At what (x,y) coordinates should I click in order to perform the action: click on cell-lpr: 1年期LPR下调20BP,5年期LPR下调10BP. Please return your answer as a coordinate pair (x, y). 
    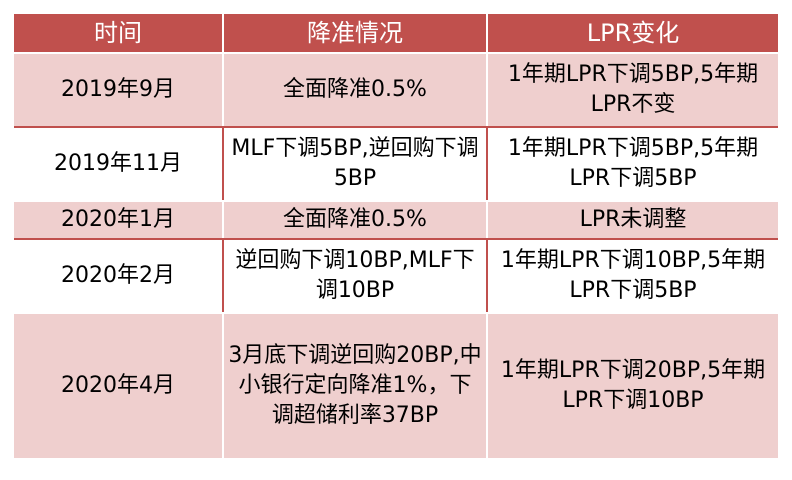
    Looking at the image, I should click on (633, 386).